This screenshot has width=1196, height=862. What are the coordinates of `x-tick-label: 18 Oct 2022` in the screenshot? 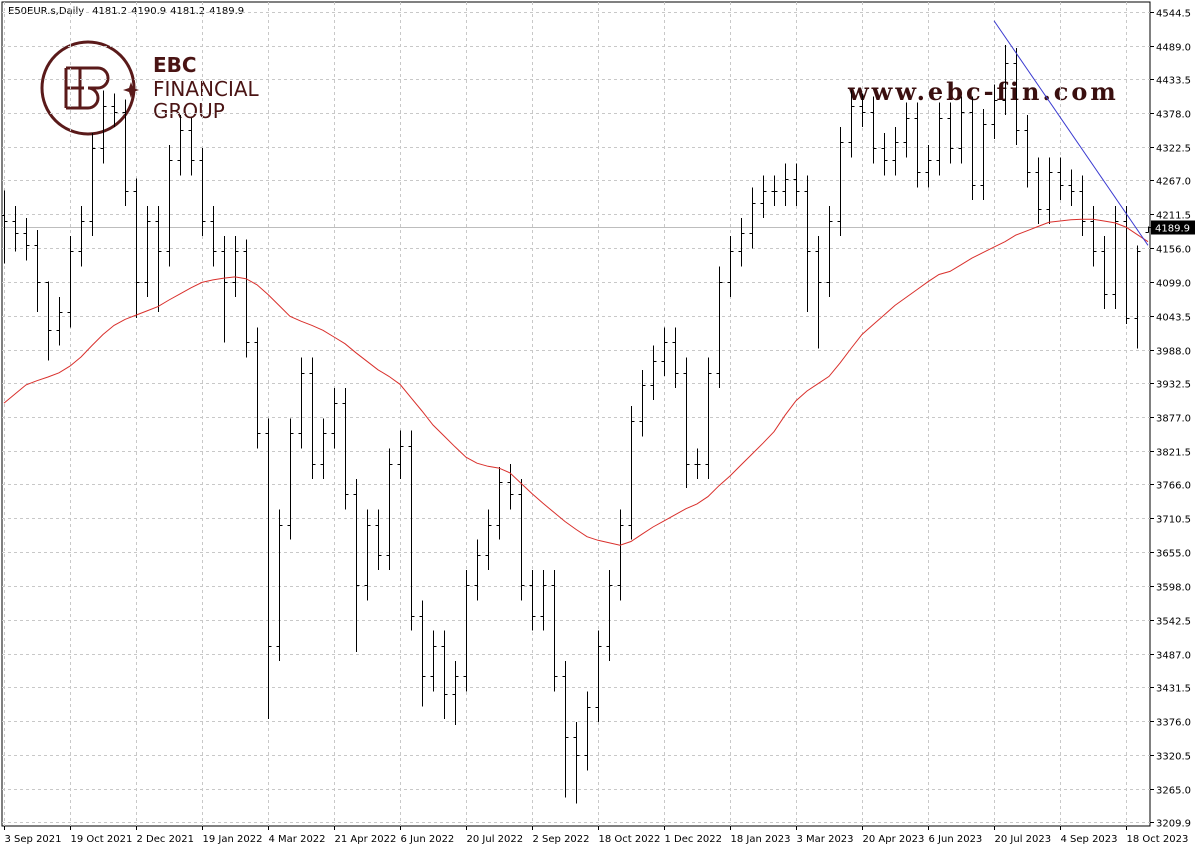 It's located at (630, 839).